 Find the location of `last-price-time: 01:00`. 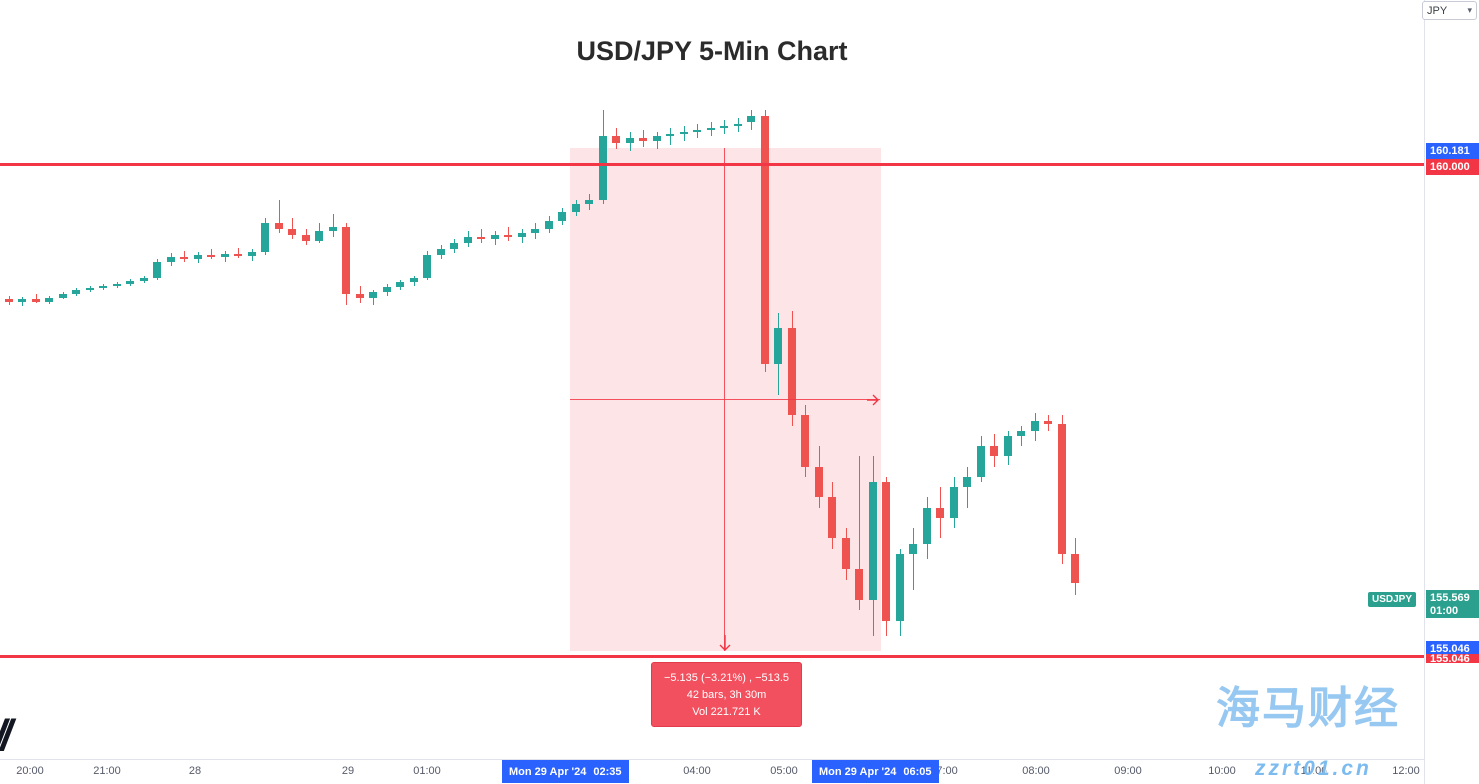

last-price-time: 01:00 is located at coordinates (1444, 611).